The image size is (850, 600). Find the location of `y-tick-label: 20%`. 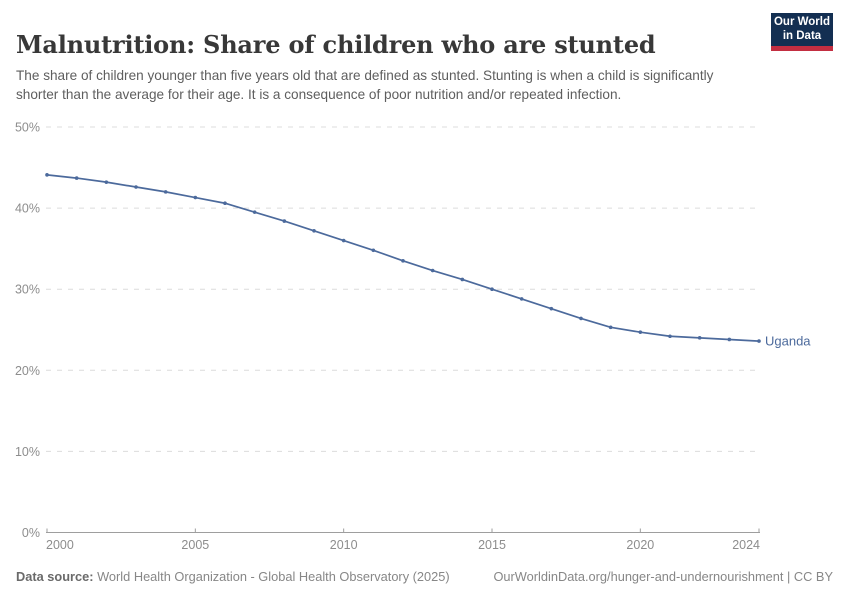

y-tick-label: 20% is located at coordinates (27, 371).